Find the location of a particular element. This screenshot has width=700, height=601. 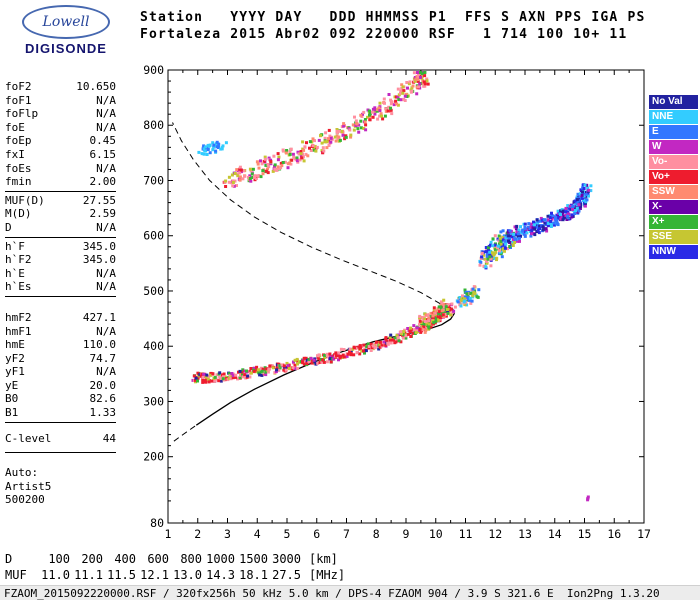

muf-row: MUF 11.0 11.1 11.5 12.1 13.0 14.3 18.1 27.5 [MHz] is located at coordinates (175, 575).